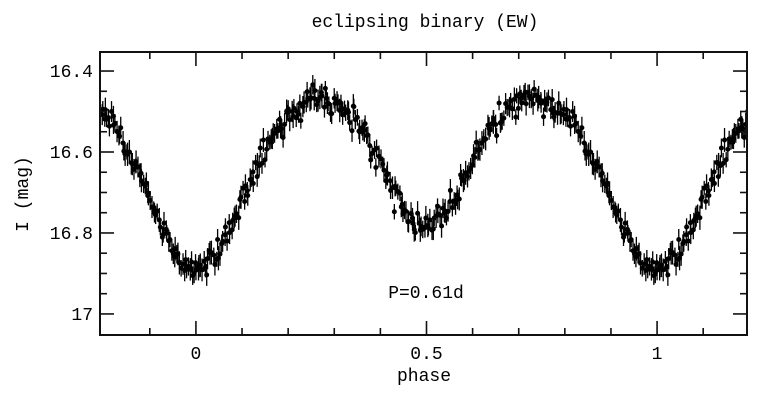  Describe the element at coordinates (24, 194) in the screenshot. I see `y-axis-title: I (mag)` at that location.